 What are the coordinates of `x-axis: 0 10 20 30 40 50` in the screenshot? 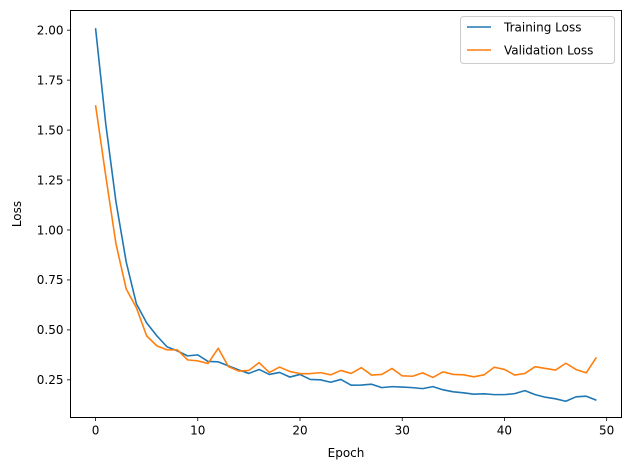 It's located at (353, 427).